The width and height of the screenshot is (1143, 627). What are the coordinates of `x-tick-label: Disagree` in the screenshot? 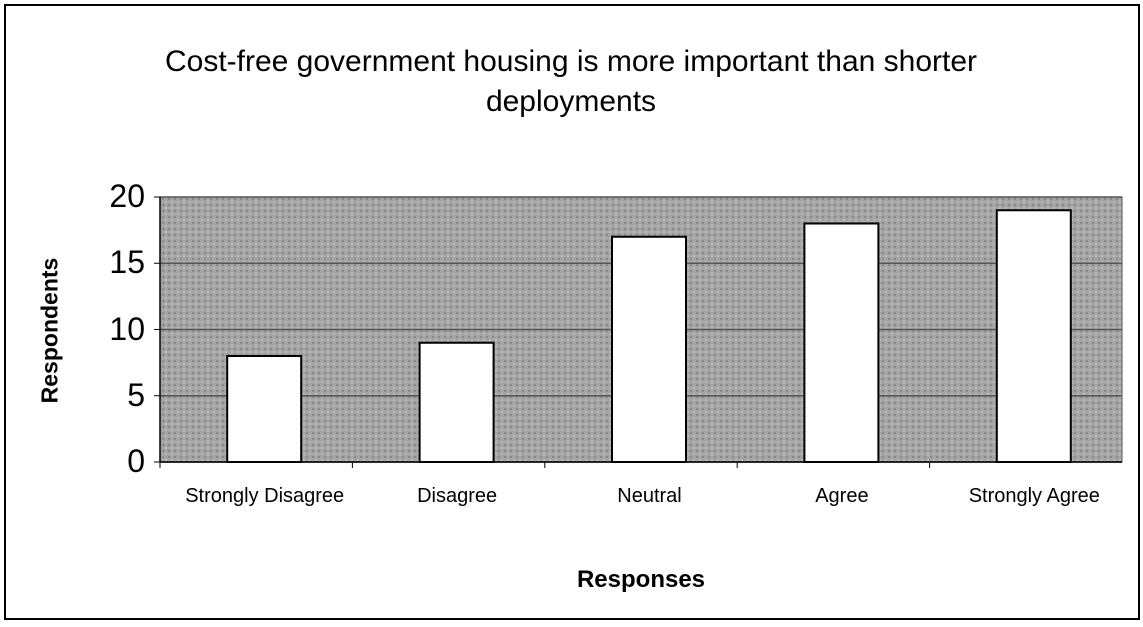 It's located at (457, 496).